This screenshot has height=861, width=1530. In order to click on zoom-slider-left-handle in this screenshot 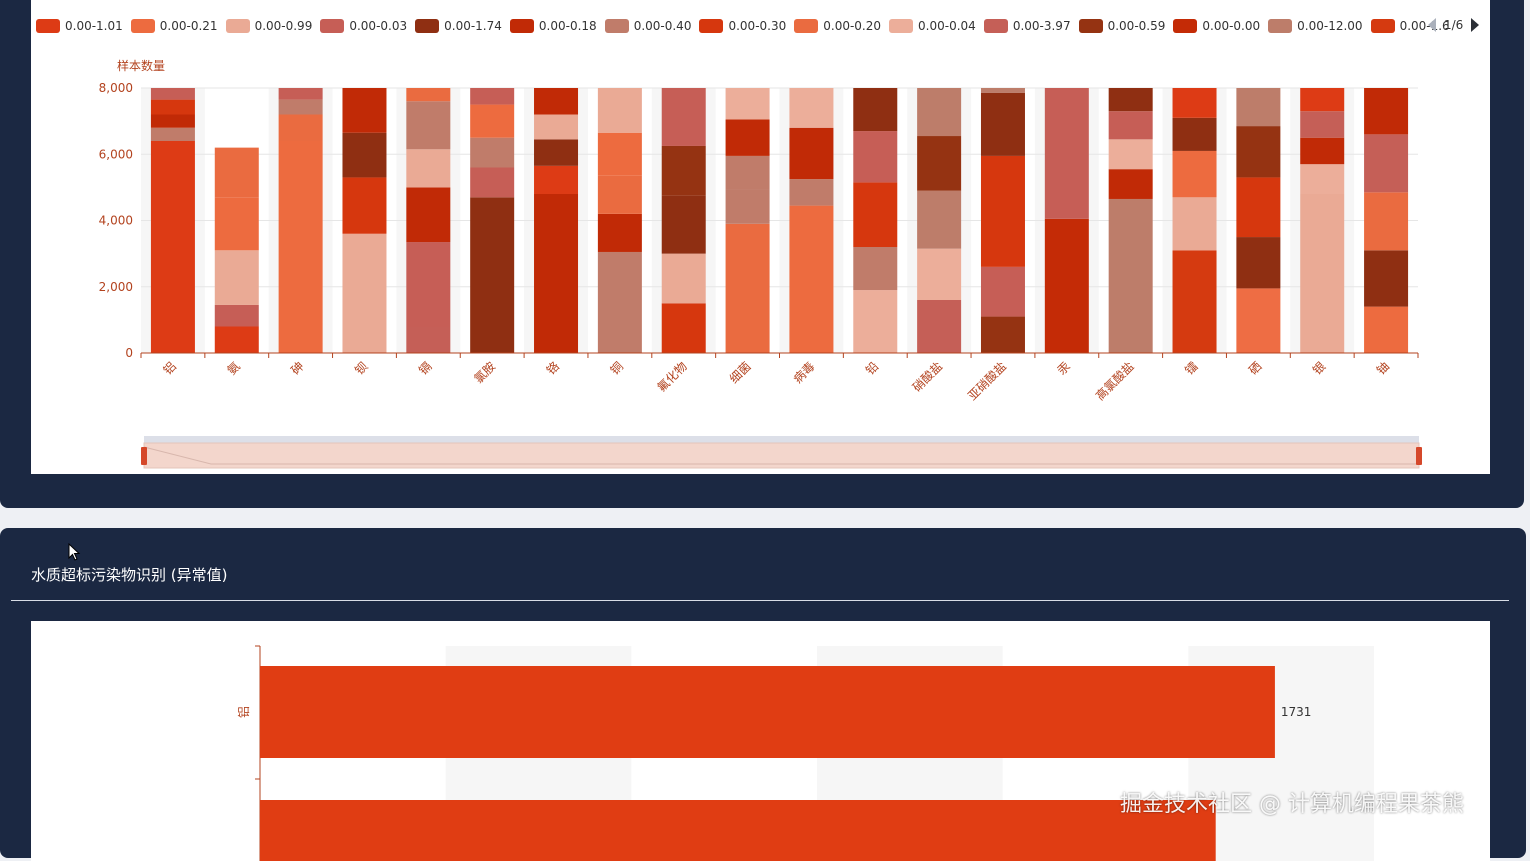, I will do `click(144, 456)`.